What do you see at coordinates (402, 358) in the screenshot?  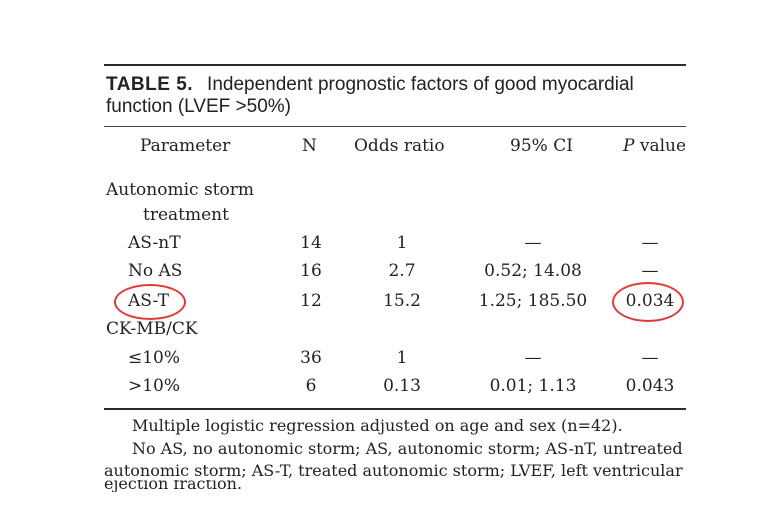 I see `row-le10-odds-ratio: 1` at bounding box center [402, 358].